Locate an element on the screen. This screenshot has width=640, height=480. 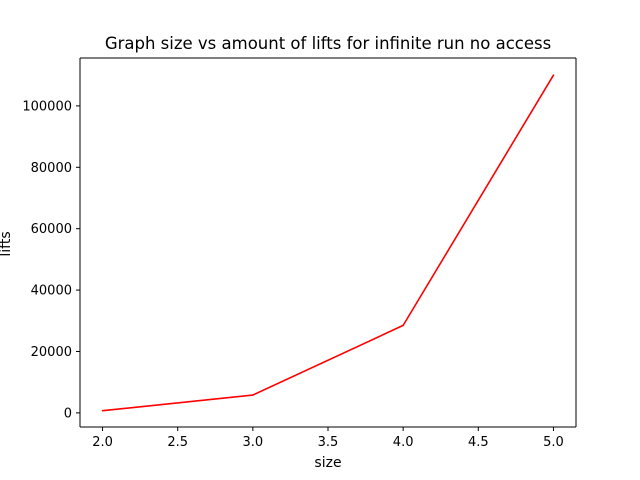
y-tick-label: 40000 is located at coordinates (51, 291).